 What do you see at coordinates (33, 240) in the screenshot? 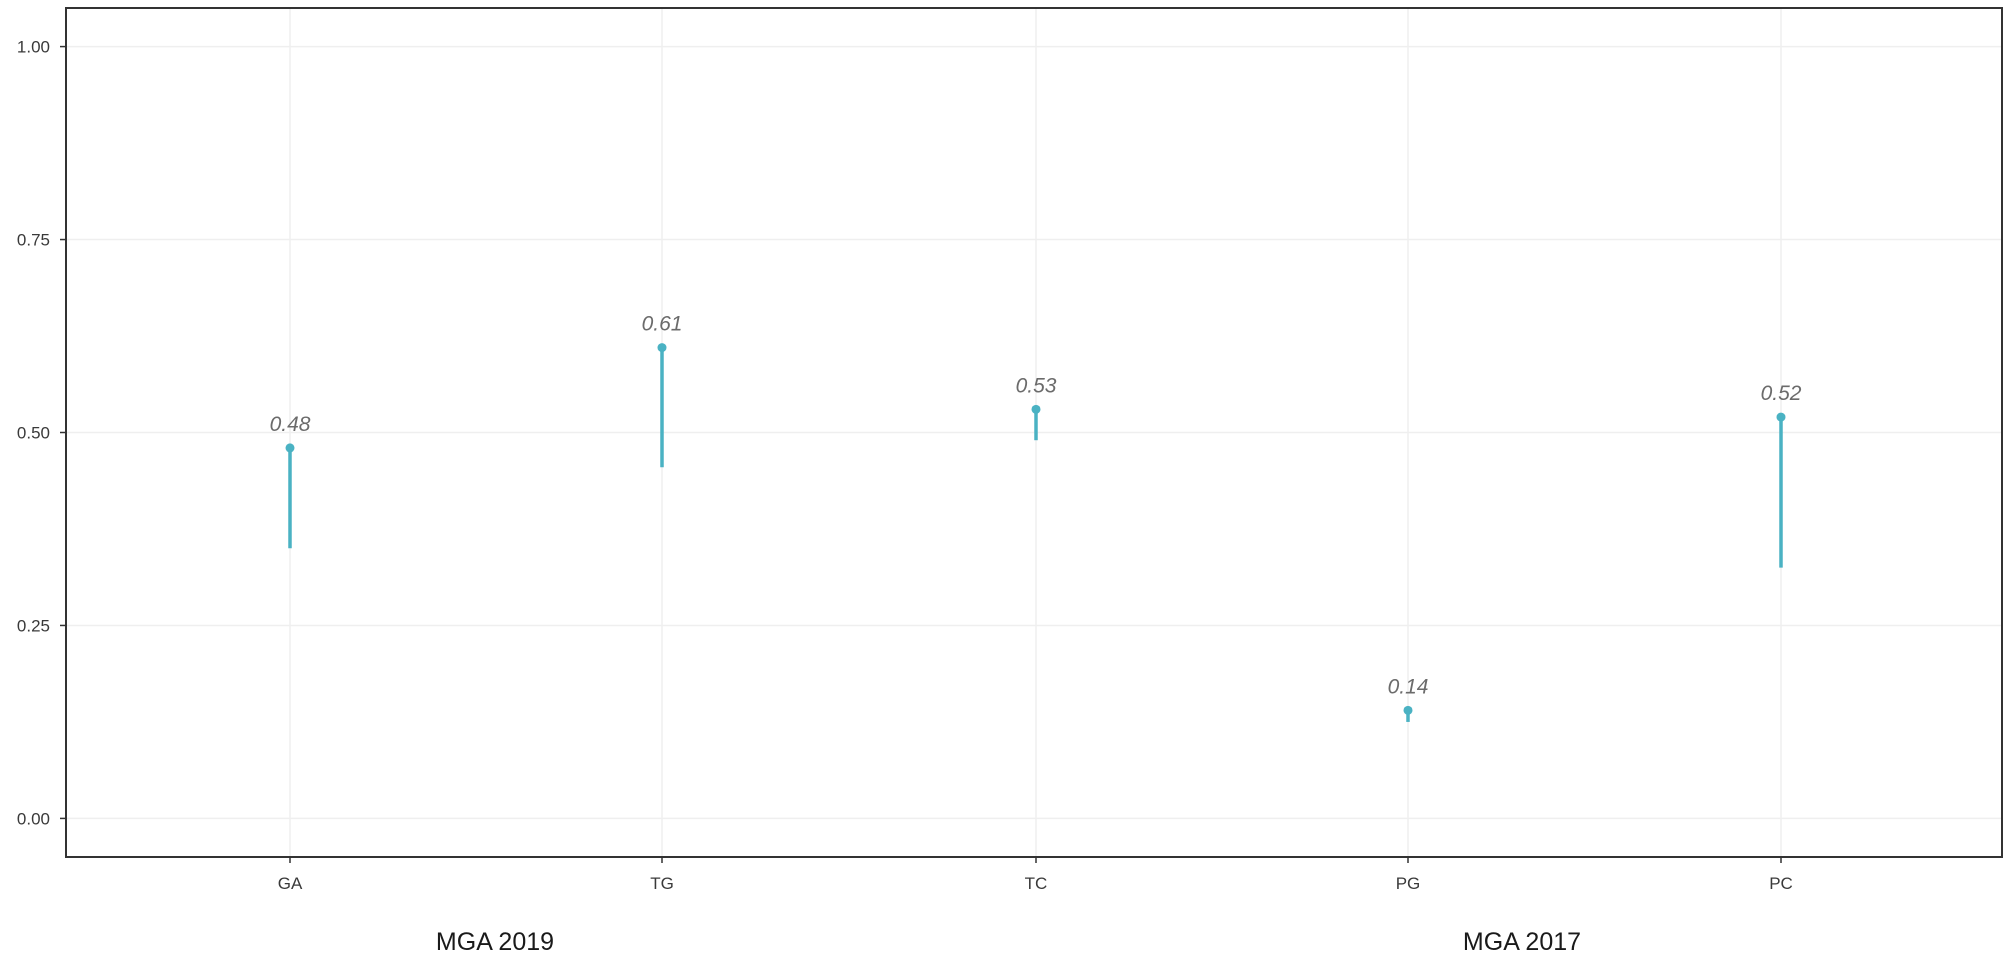
I see `y-tick-label: 0.75` at bounding box center [33, 240].